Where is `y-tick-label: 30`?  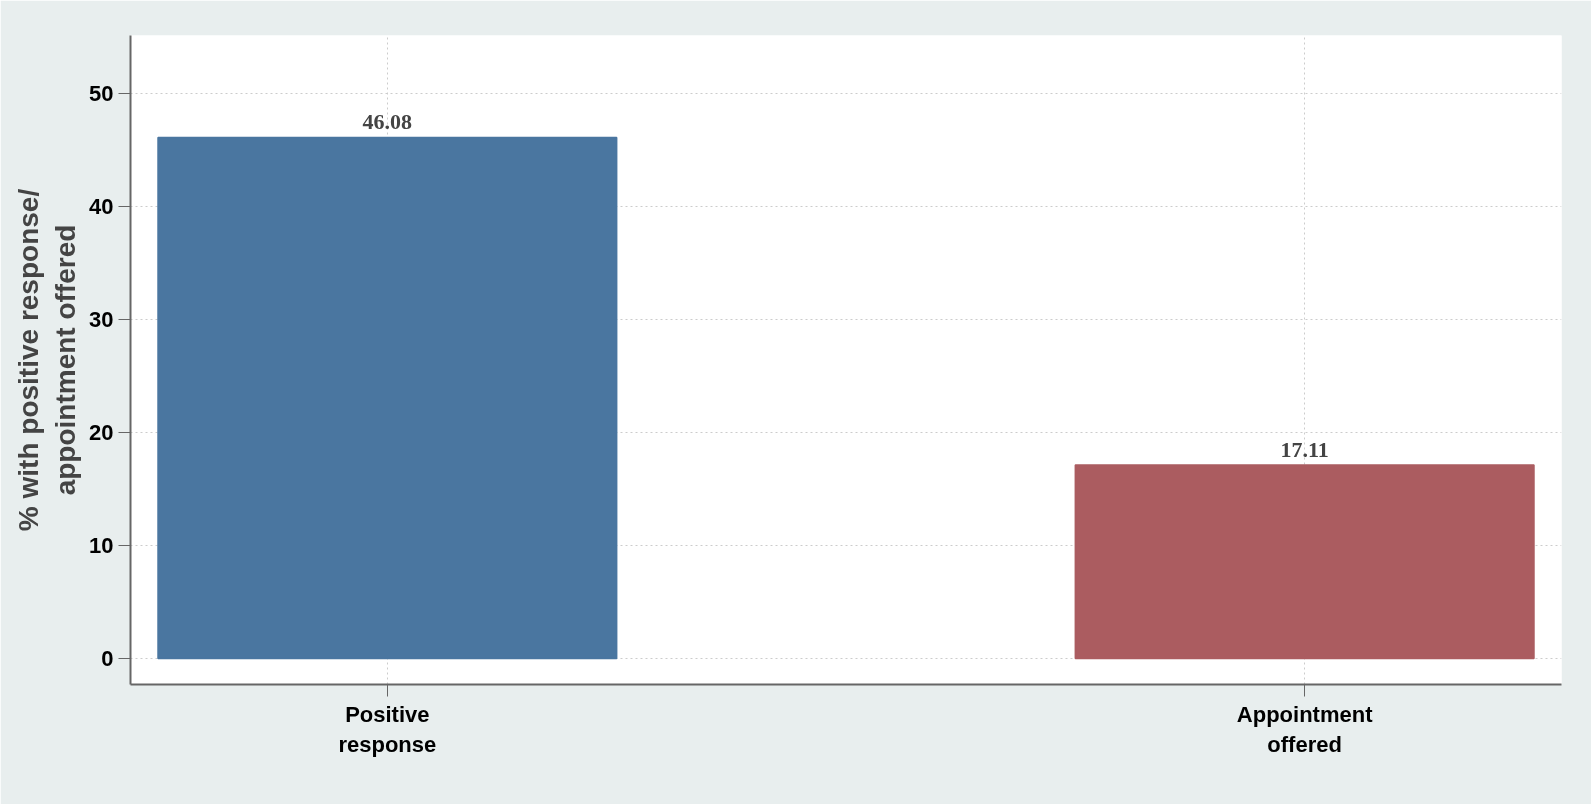
y-tick-label: 30 is located at coordinates (101, 319).